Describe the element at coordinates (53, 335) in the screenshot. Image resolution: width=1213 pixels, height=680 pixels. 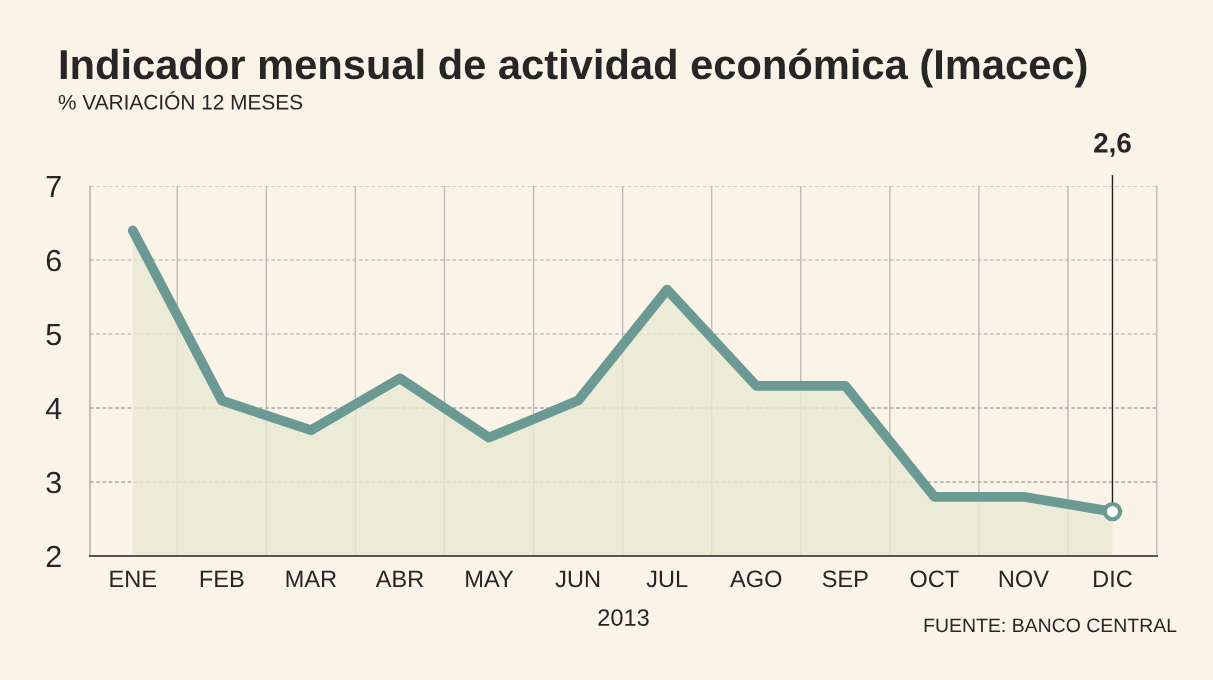
I see `y-tick-label: 5` at that location.